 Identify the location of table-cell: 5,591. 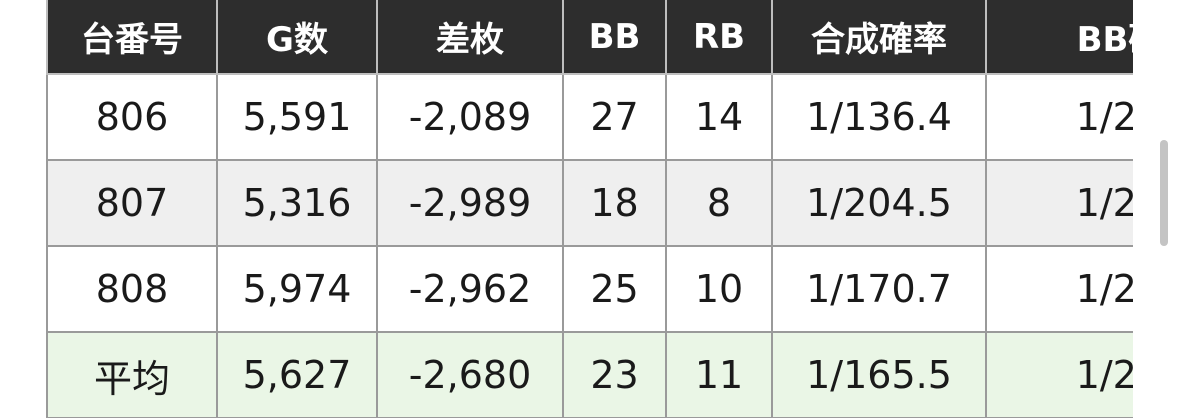
(297, 117).